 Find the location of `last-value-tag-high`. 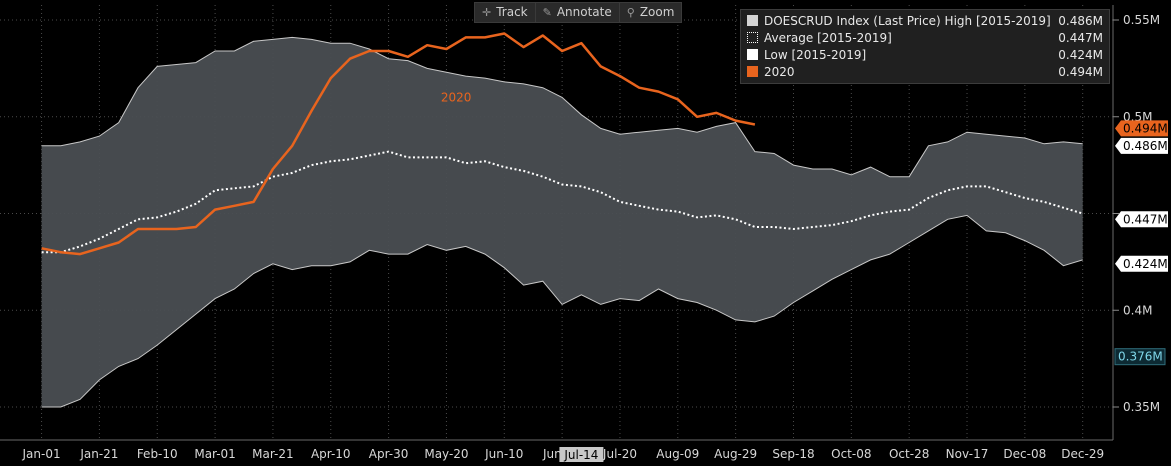

last-value-tag-high is located at coordinates (1141, 145).